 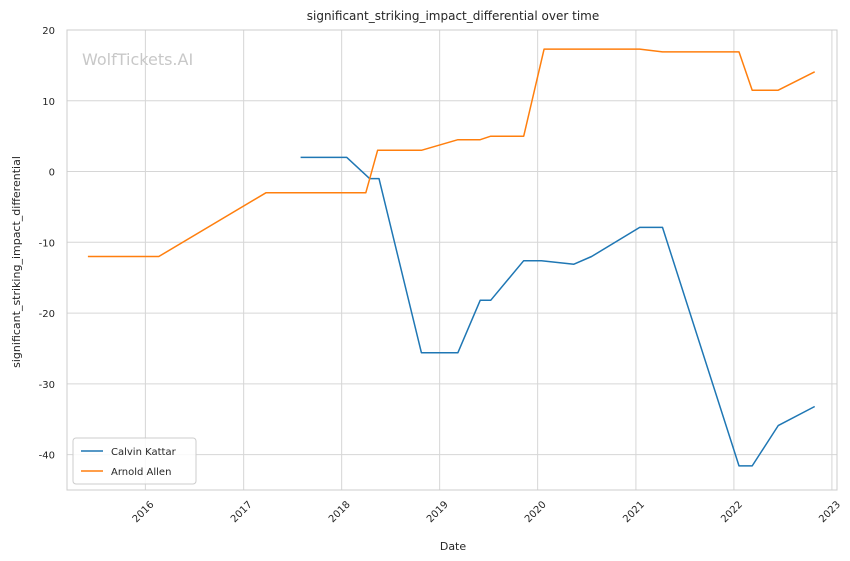 I want to click on x-tick-label: 2019, so click(x=438, y=512).